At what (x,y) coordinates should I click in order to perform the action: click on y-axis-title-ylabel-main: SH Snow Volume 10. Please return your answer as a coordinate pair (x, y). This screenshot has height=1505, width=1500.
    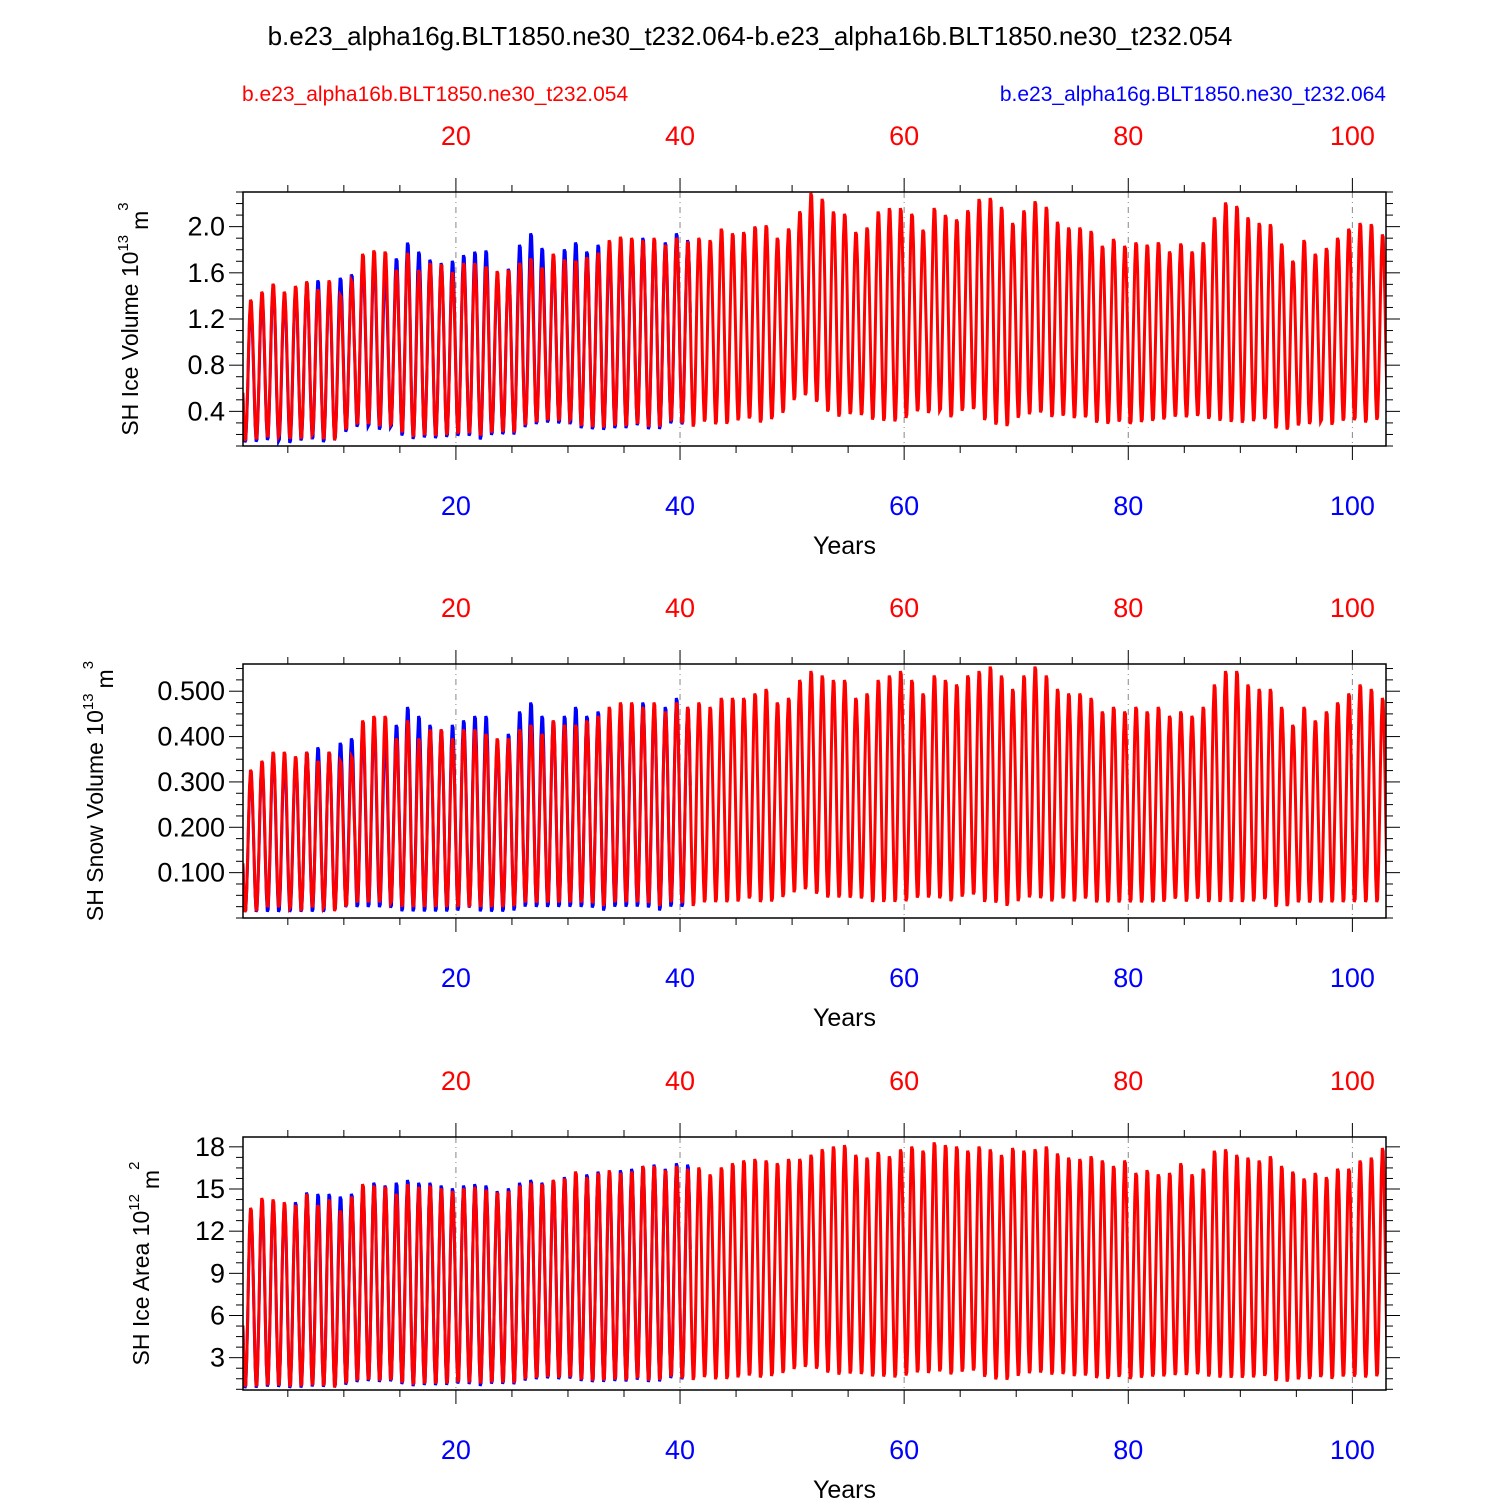
    Looking at the image, I should click on (95, 815).